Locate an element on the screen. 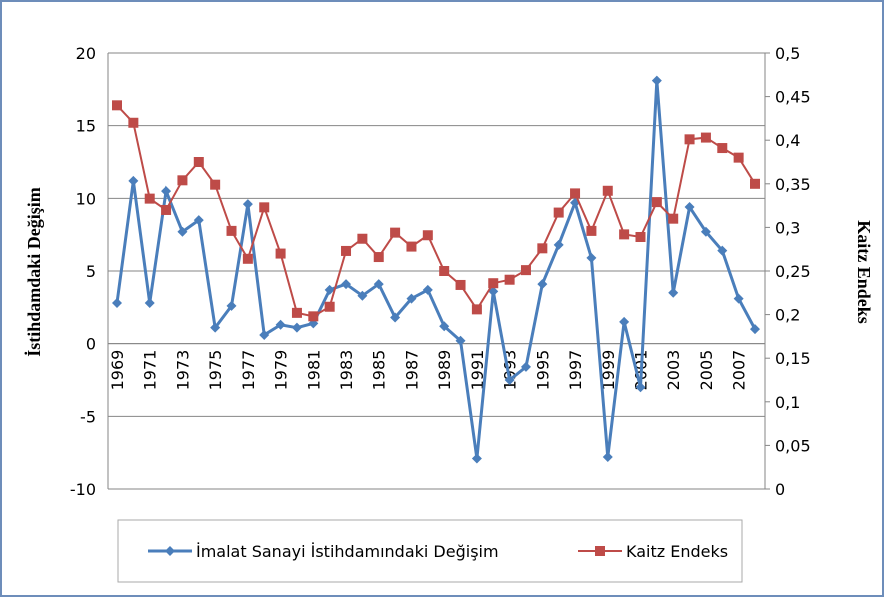  x-tick-label: 1977 is located at coordinates (248, 370).